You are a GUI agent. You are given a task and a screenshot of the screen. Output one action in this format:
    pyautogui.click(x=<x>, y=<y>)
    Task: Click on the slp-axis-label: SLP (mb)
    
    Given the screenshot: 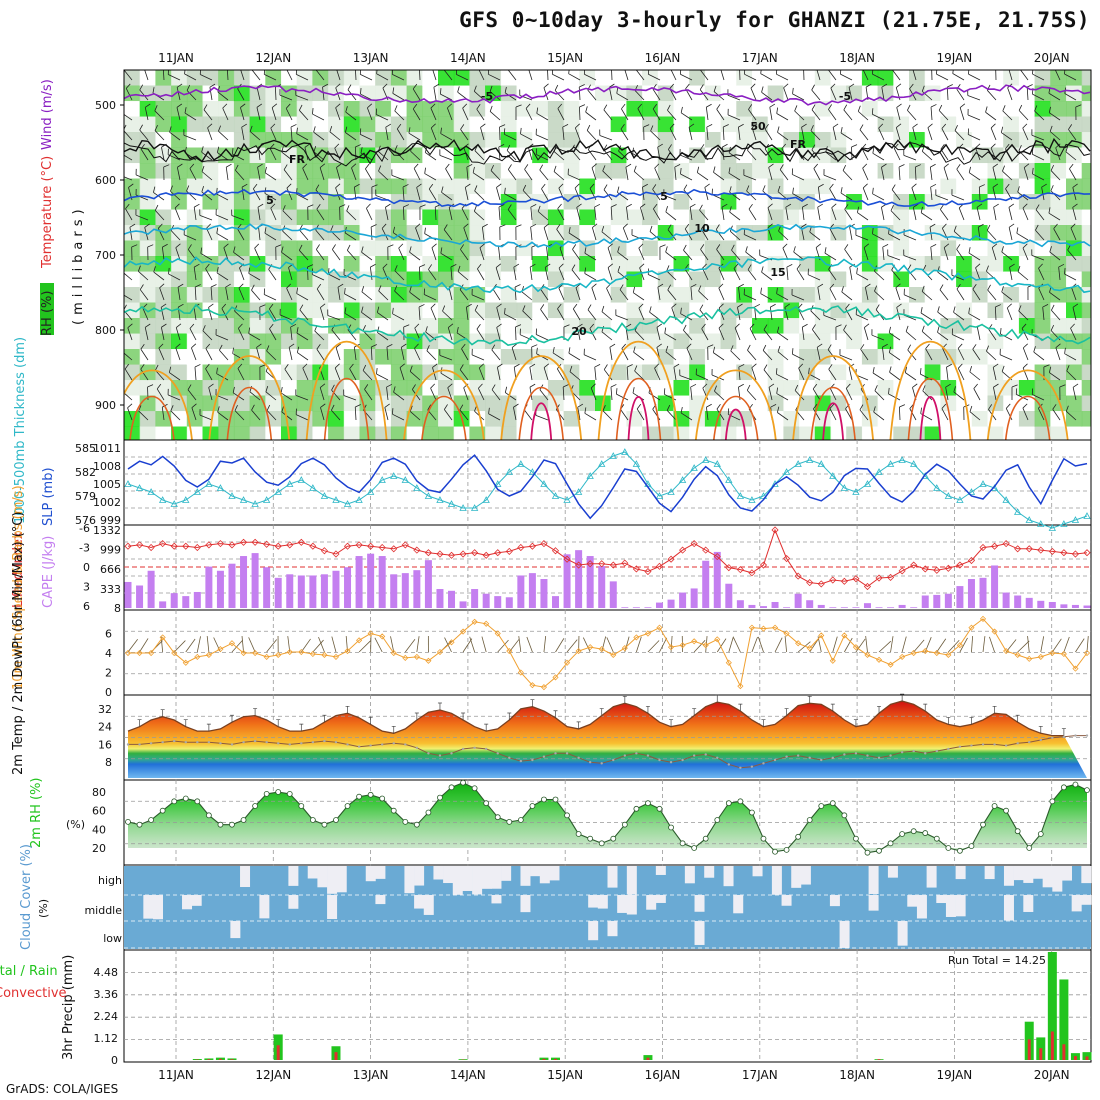 What is the action you would take?
    pyautogui.click(x=48, y=496)
    